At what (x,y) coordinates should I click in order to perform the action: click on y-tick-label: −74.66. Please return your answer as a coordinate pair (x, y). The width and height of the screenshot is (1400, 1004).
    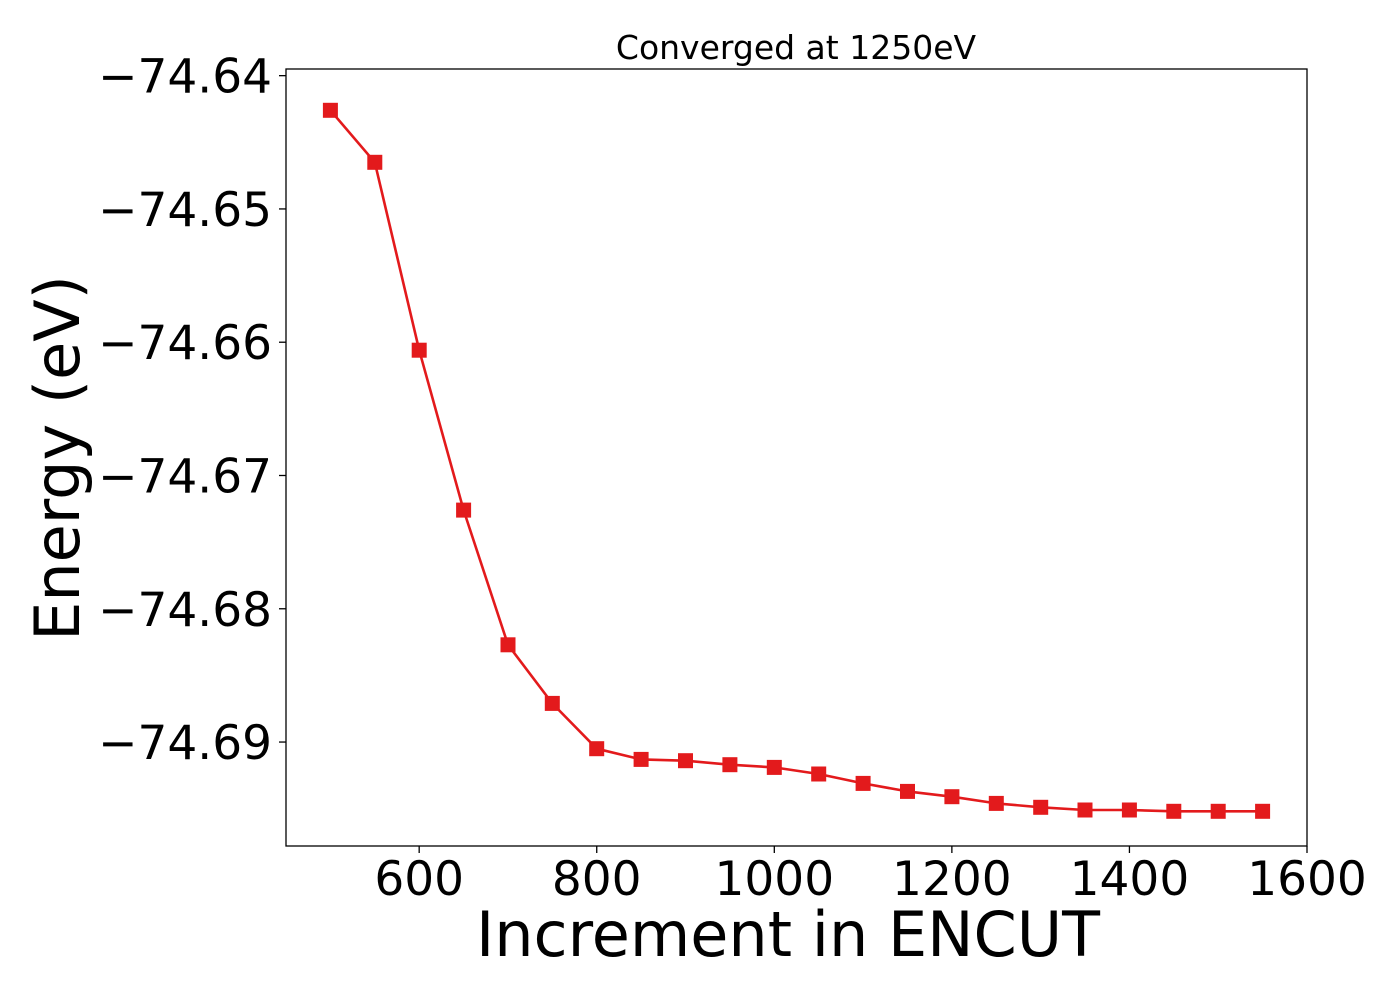
    Looking at the image, I should click on (185, 343).